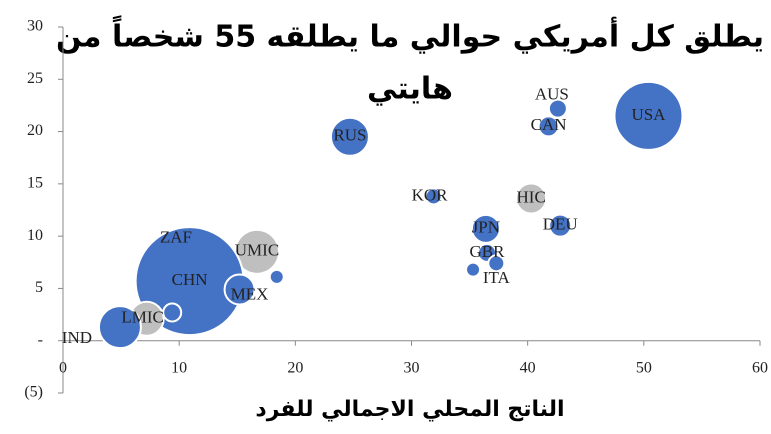 Image resolution: width=771 pixels, height=434 pixels. What do you see at coordinates (77, 337) in the screenshot?
I see `bubble-label: IND` at bounding box center [77, 337].